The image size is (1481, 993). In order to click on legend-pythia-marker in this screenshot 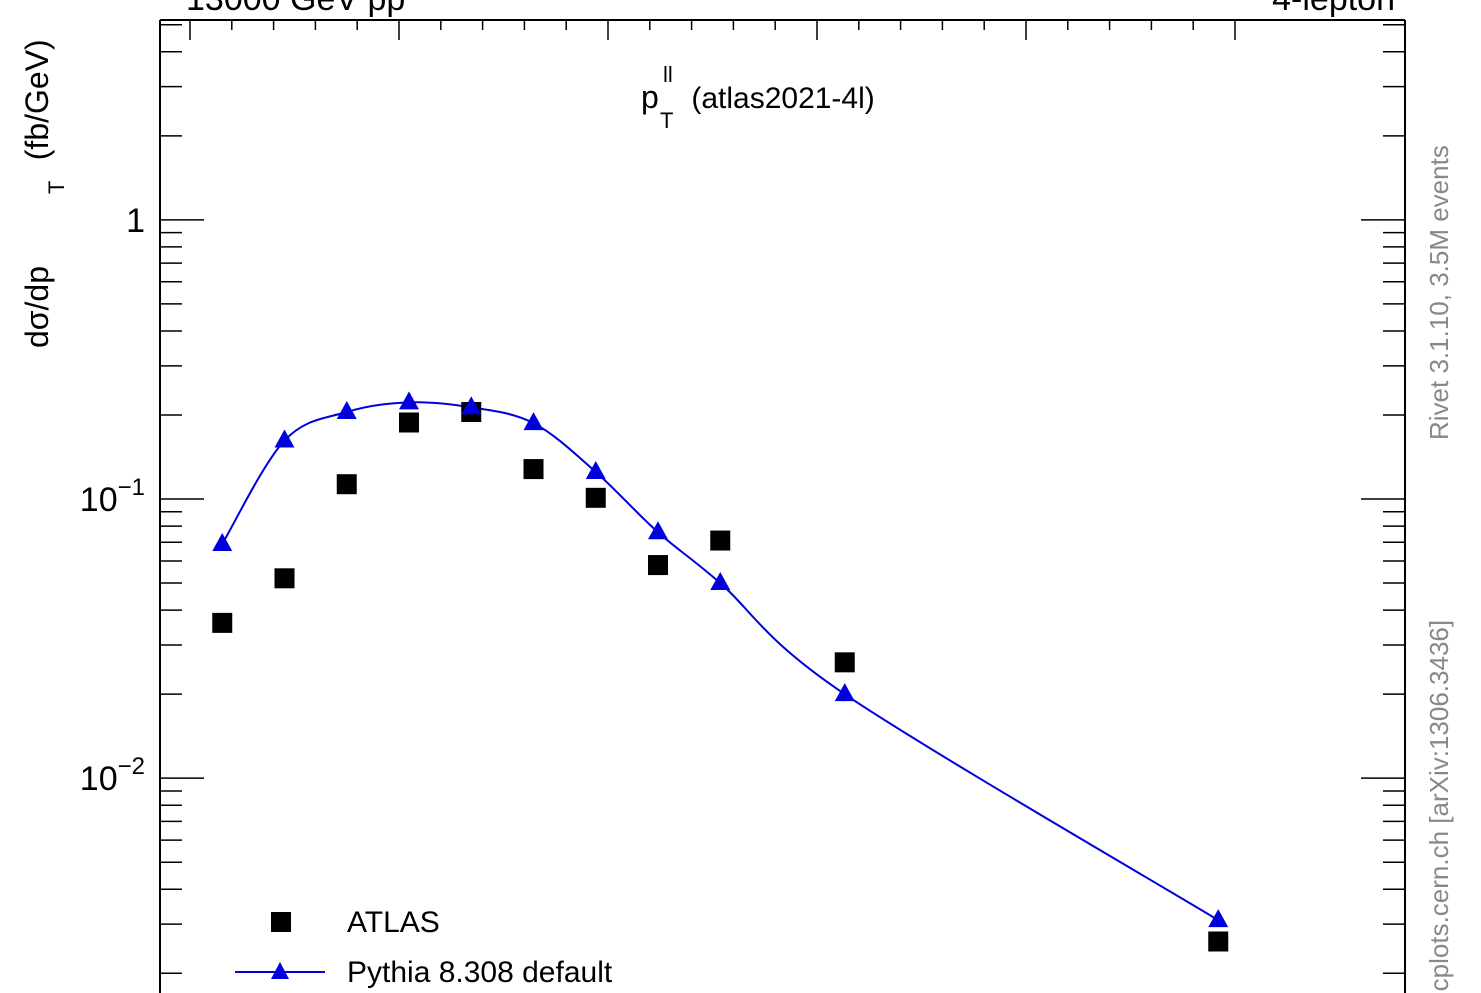, I will do `click(280, 970)`.